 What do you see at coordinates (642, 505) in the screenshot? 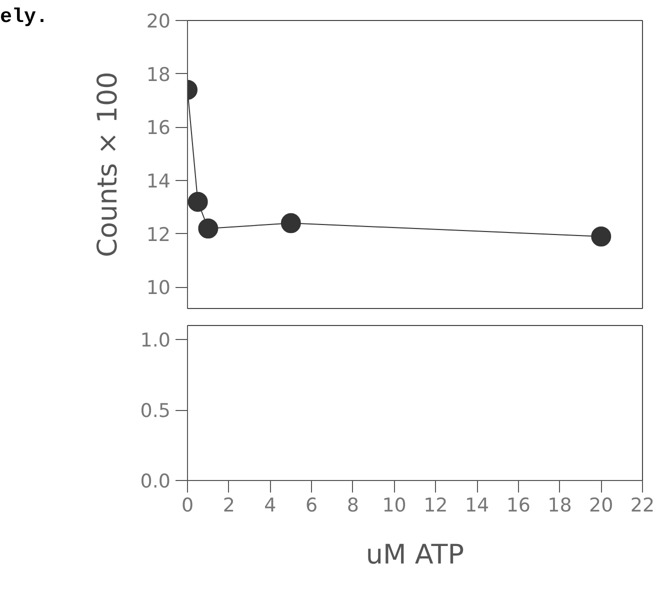
I see `x-tick-label: 22` at bounding box center [642, 505].